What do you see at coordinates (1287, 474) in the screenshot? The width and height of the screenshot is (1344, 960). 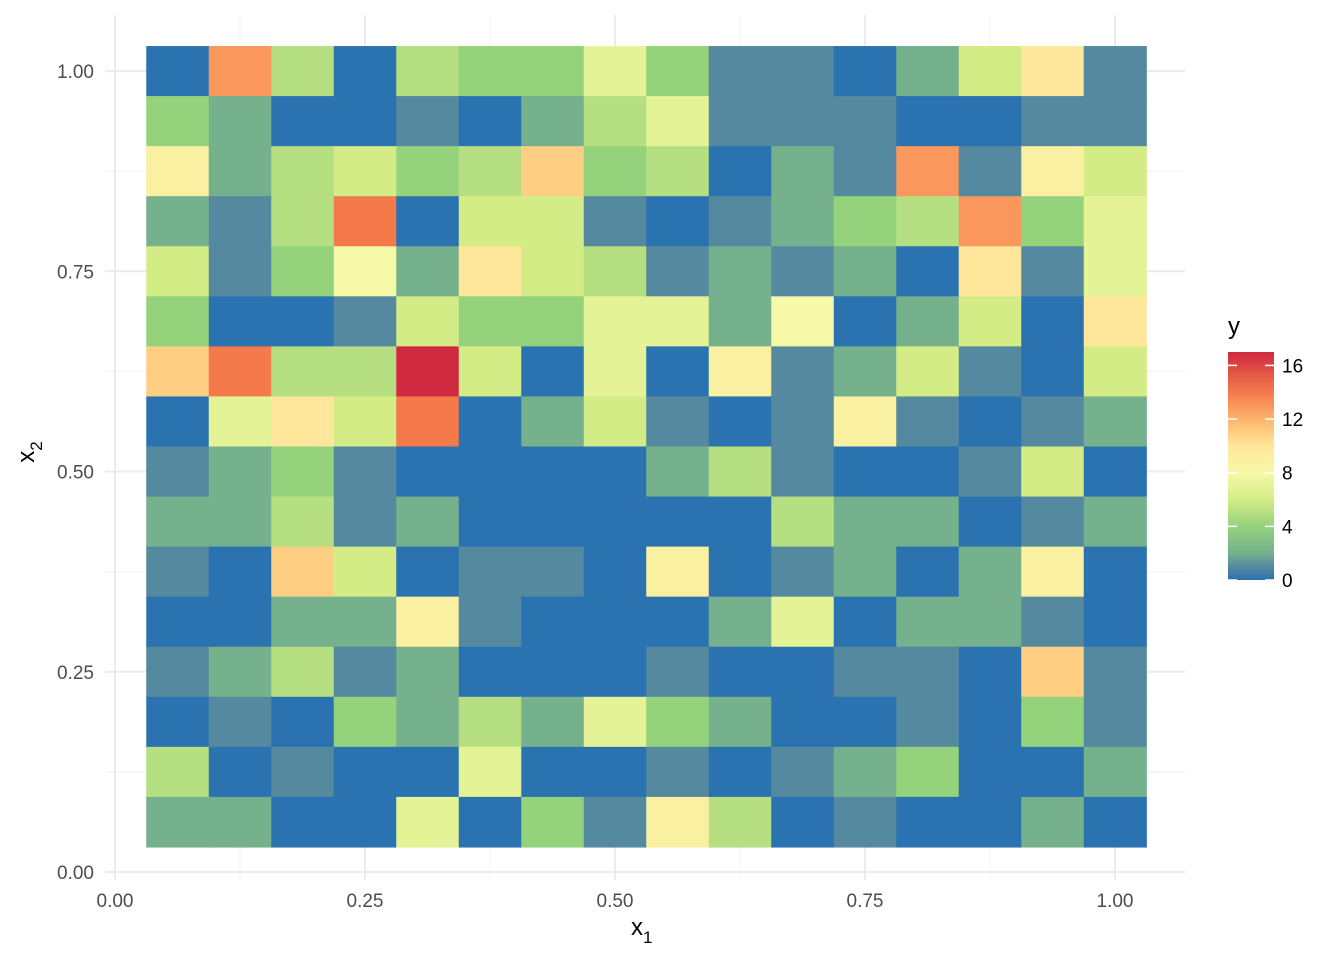 I see `legend-tick-label: 8` at bounding box center [1287, 474].